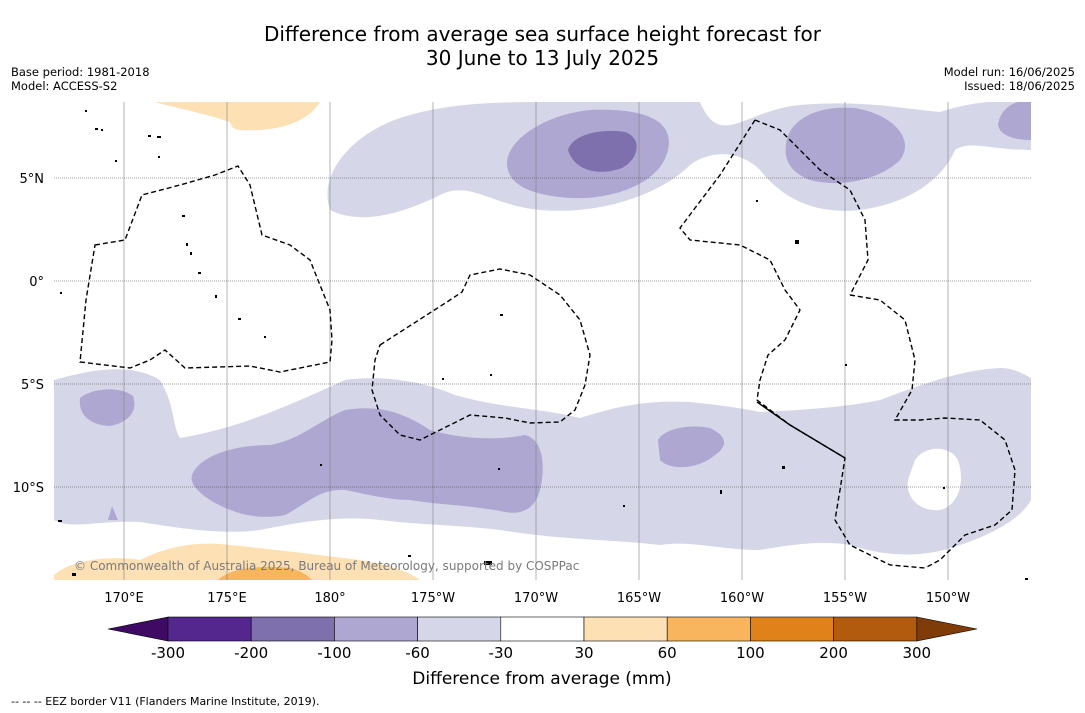  I want to click on colorbar-tick-label: 200, so click(833, 653).